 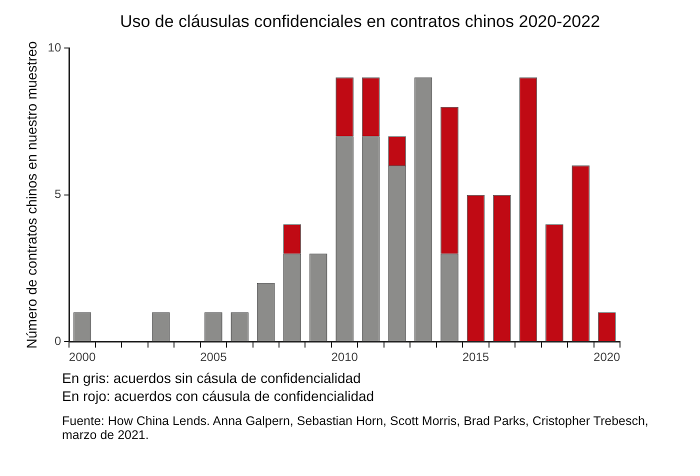 I want to click on x-tick-label: 2000, so click(x=82, y=357).